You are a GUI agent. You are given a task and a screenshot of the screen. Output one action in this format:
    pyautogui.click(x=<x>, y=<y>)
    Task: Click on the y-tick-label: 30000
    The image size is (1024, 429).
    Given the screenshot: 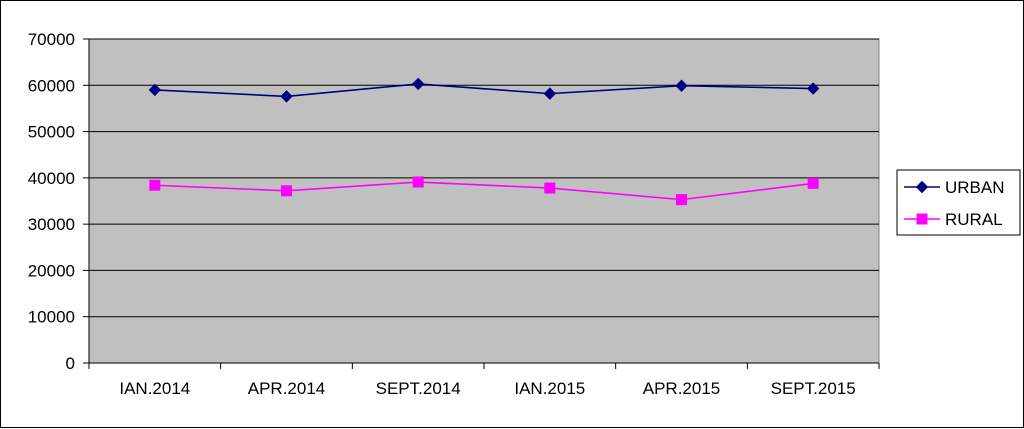 What is the action you would take?
    pyautogui.click(x=51, y=224)
    